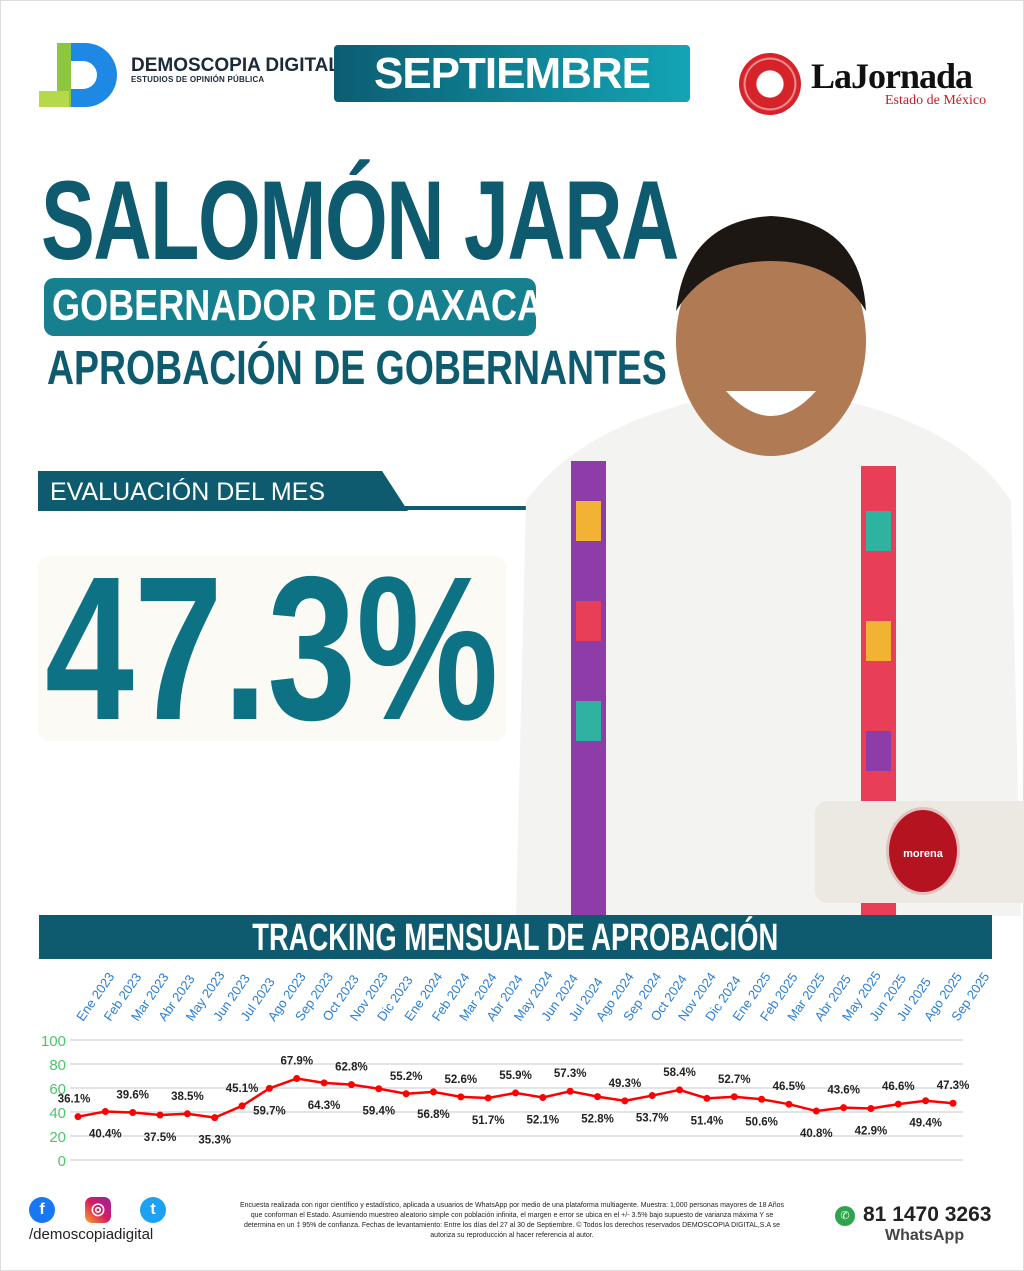 The image size is (1024, 1271). I want to click on data-label: 49.3%, so click(625, 1084).